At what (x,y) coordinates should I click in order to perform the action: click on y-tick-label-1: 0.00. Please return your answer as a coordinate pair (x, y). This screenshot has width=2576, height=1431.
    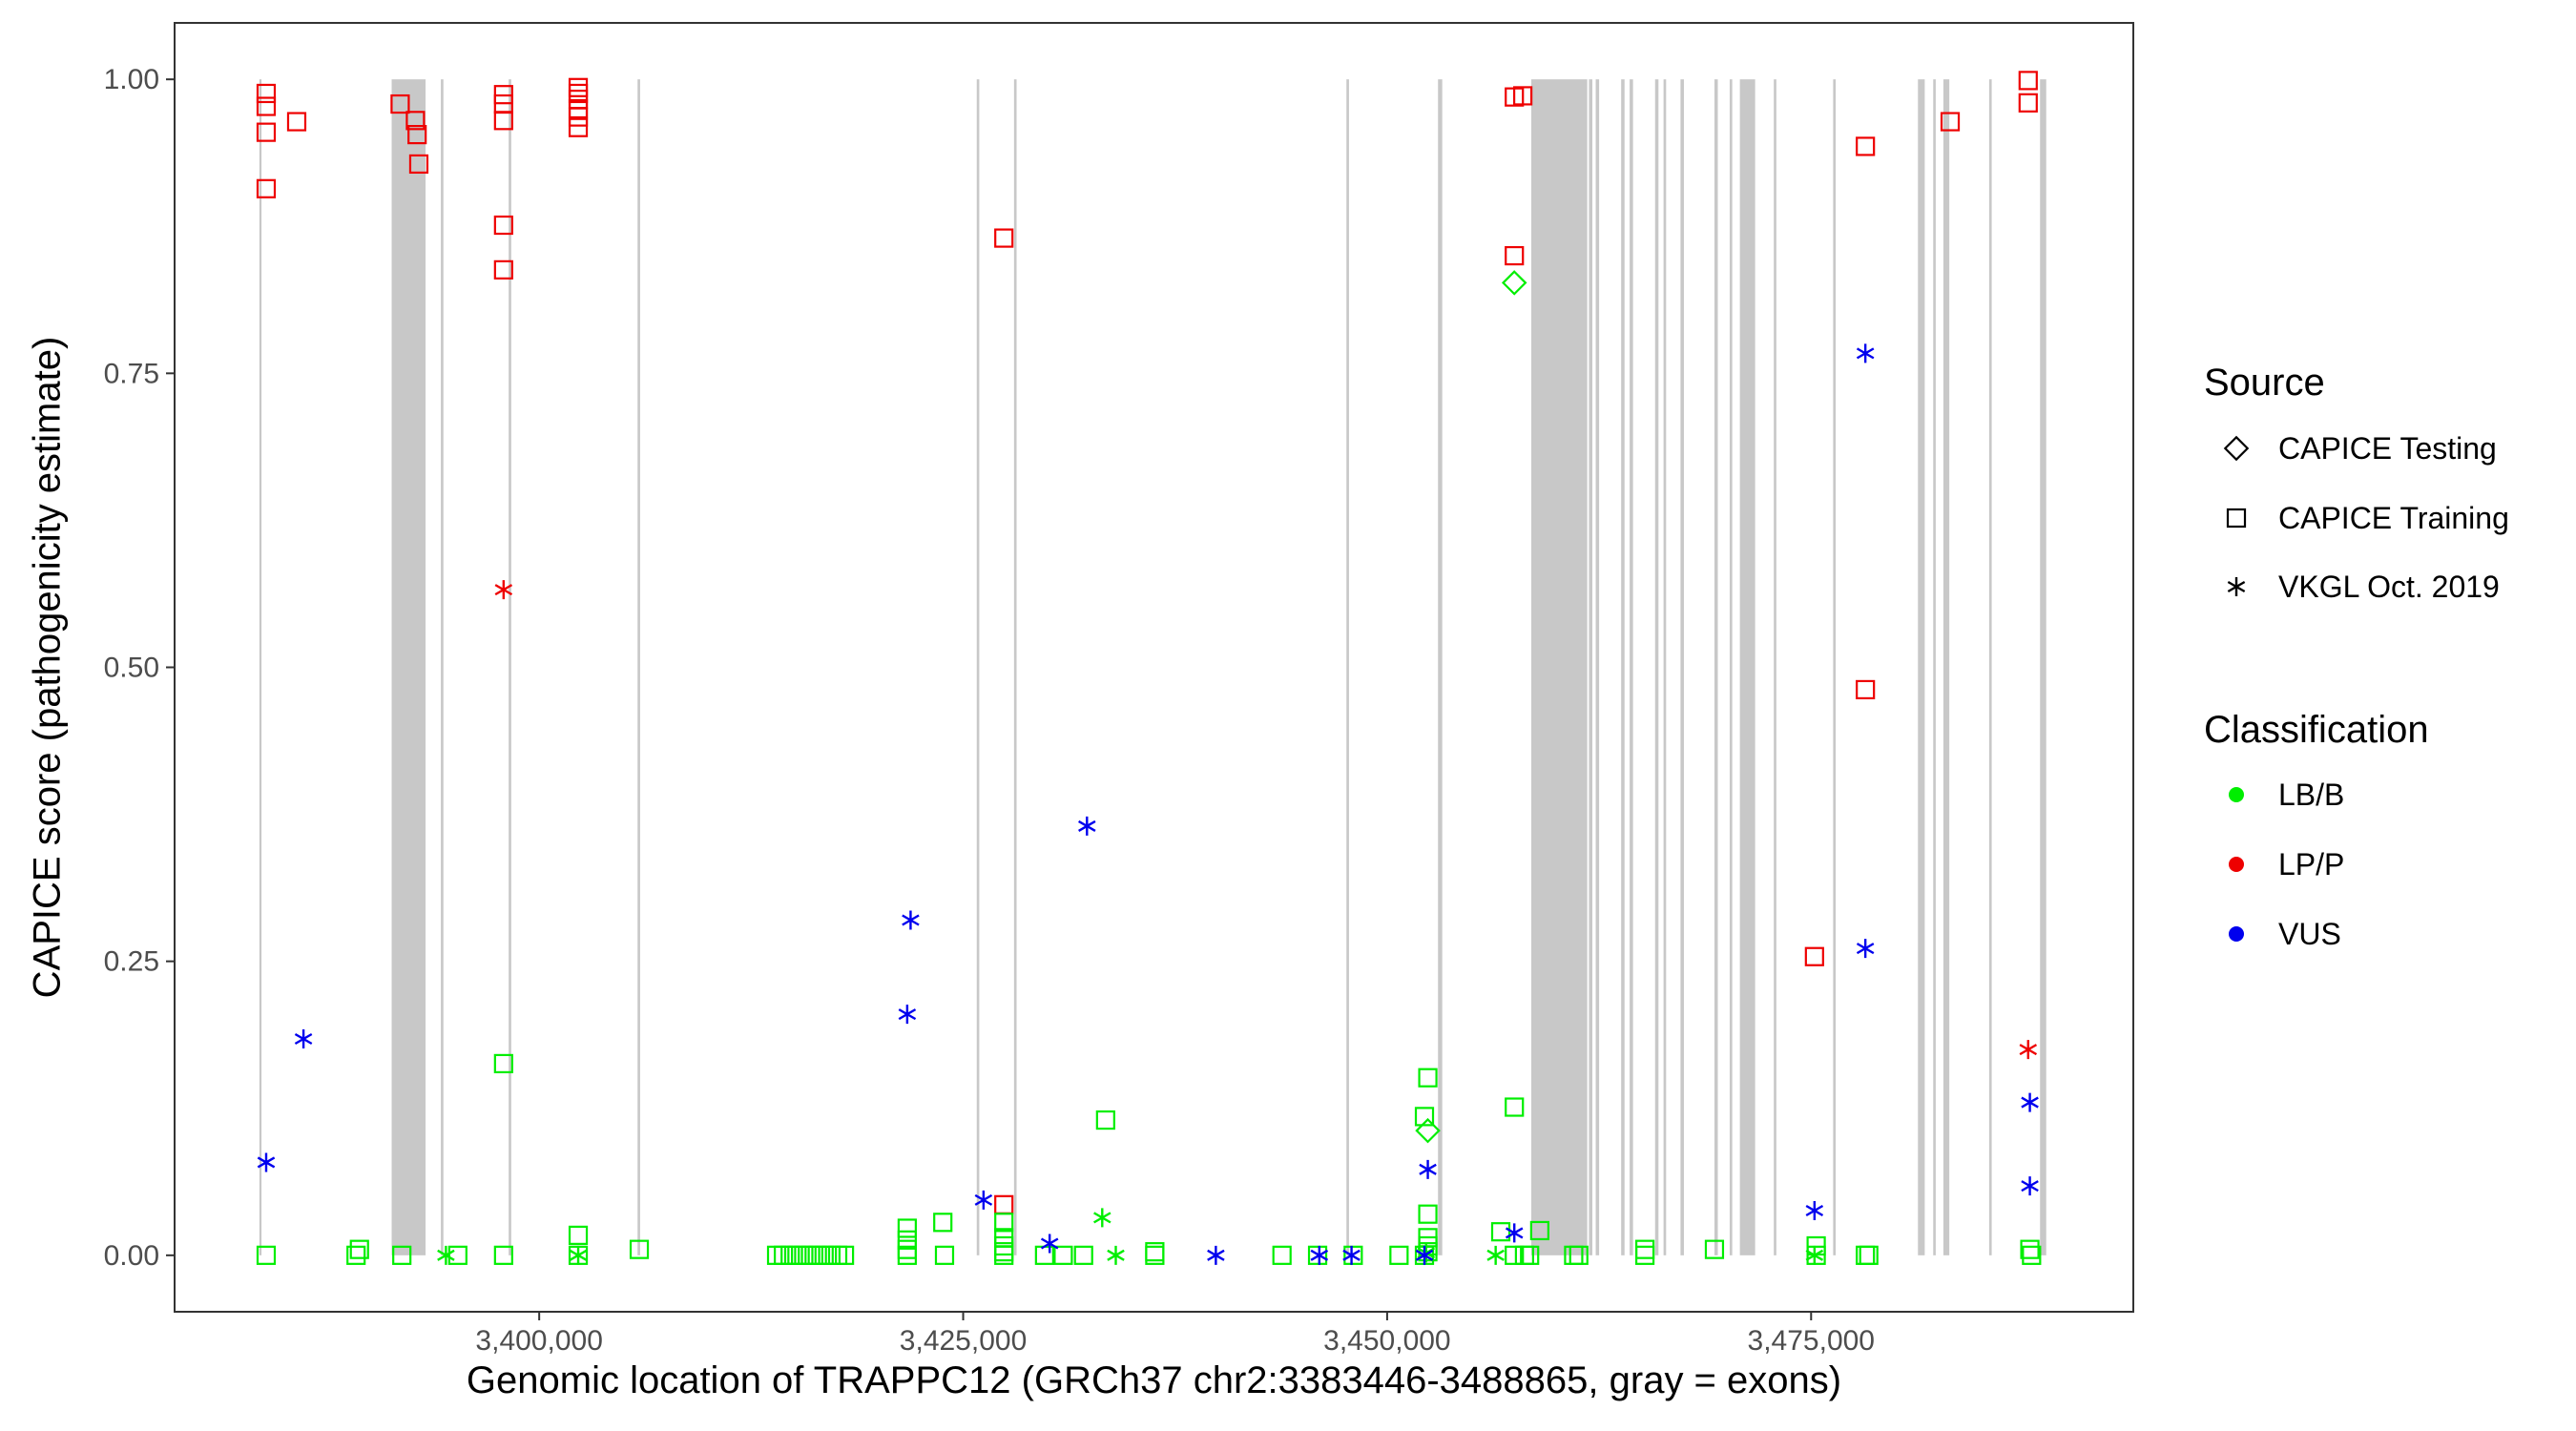
    Looking at the image, I should click on (131, 1256).